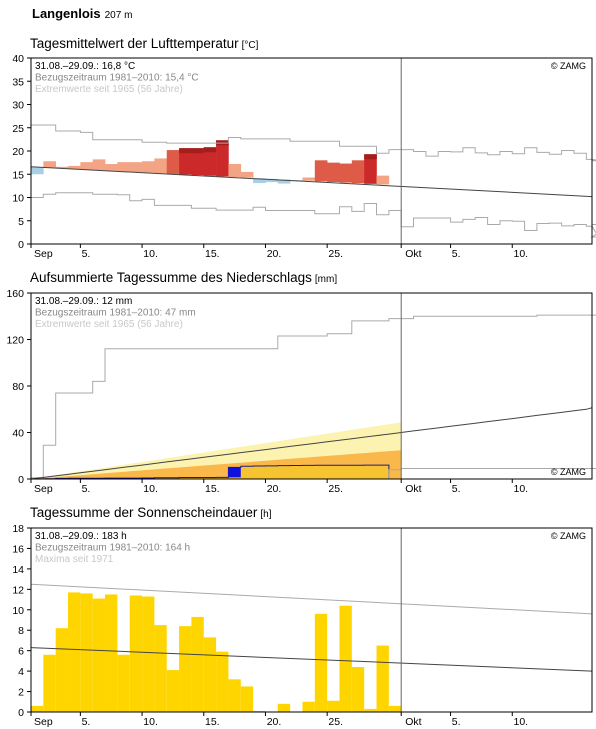 The image size is (596, 729). Describe the element at coordinates (18, 82) in the screenshot. I see `temp-ytick-label: 35` at that location.